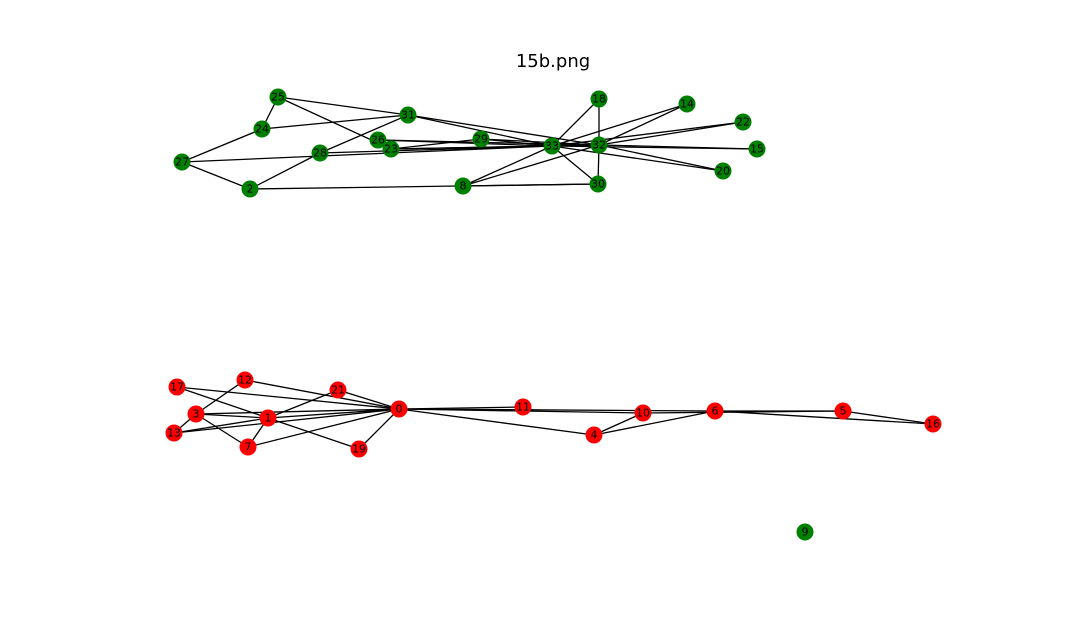 This screenshot has width=1080, height=633. Describe the element at coordinates (320, 153) in the screenshot. I see `node-28: 28` at that location.